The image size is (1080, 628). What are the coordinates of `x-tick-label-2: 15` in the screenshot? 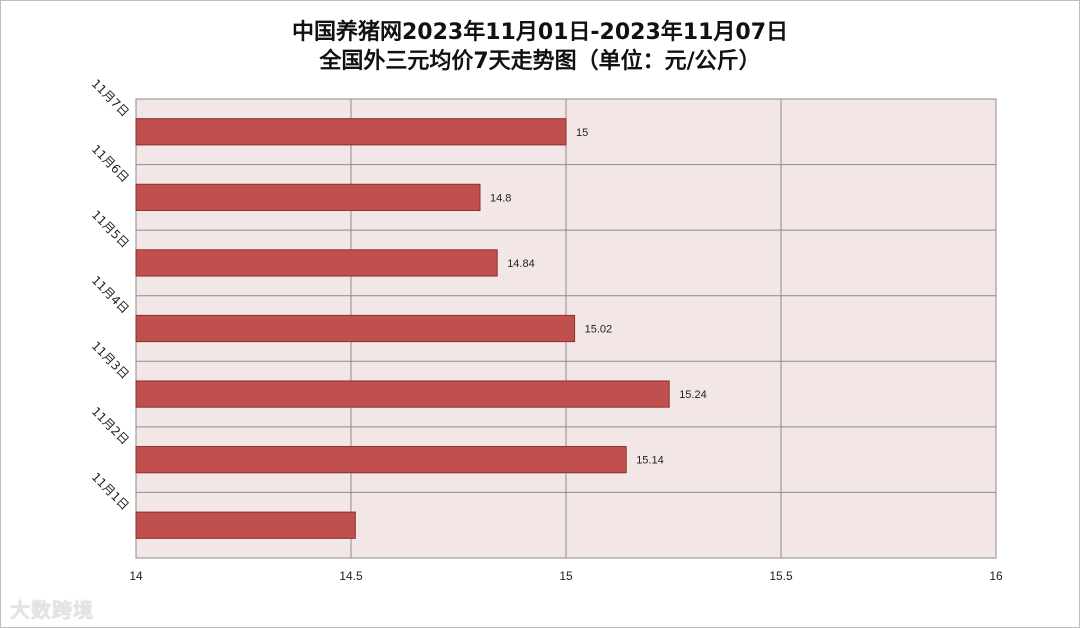 It's located at (566, 576).